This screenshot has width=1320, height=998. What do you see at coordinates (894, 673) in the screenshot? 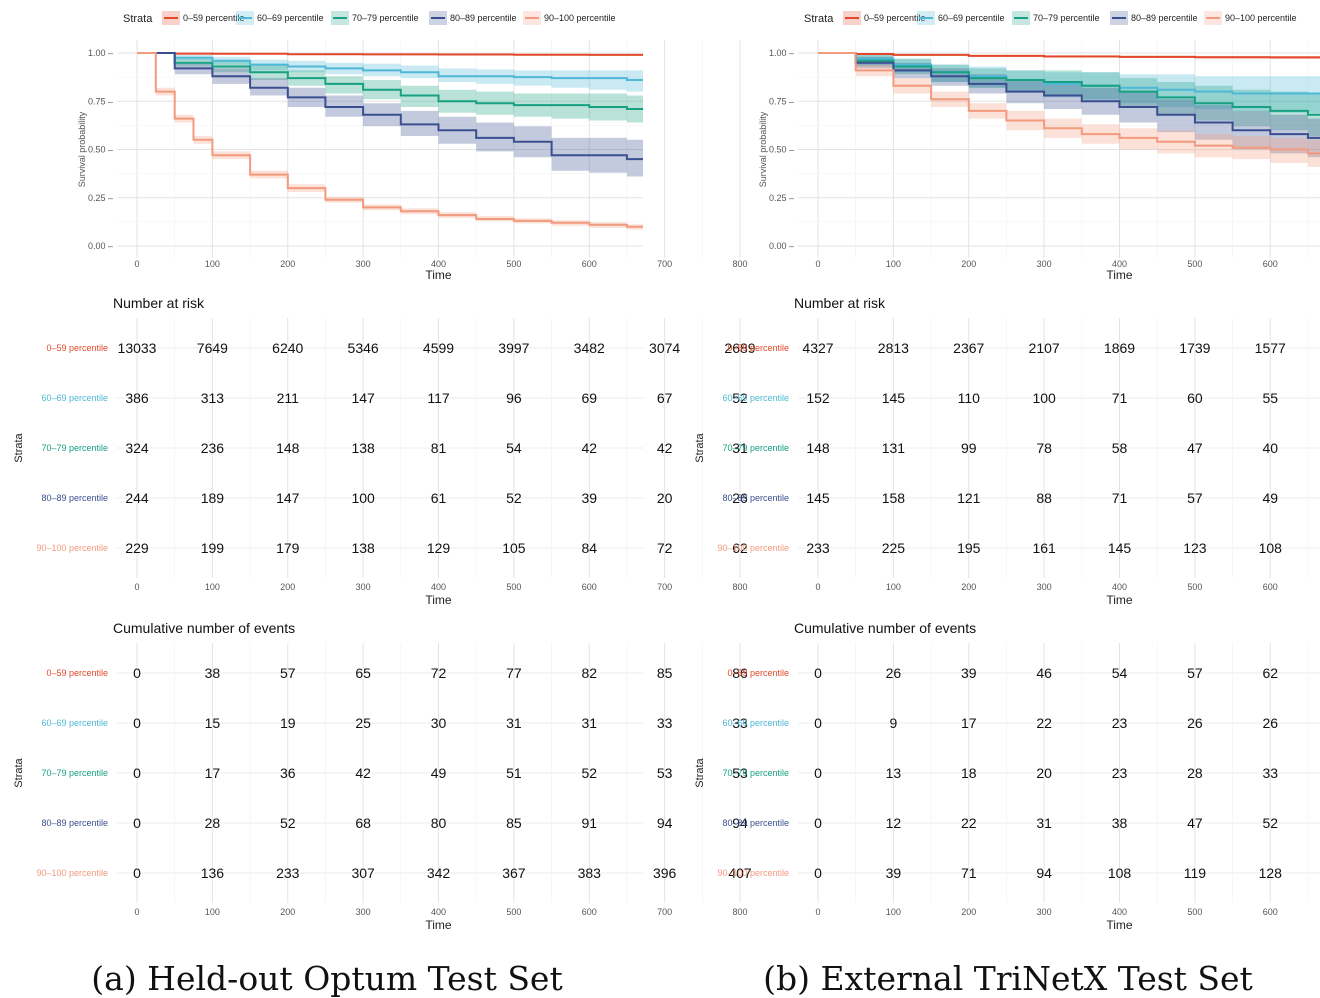
I see `table-cell: 26` at bounding box center [894, 673].